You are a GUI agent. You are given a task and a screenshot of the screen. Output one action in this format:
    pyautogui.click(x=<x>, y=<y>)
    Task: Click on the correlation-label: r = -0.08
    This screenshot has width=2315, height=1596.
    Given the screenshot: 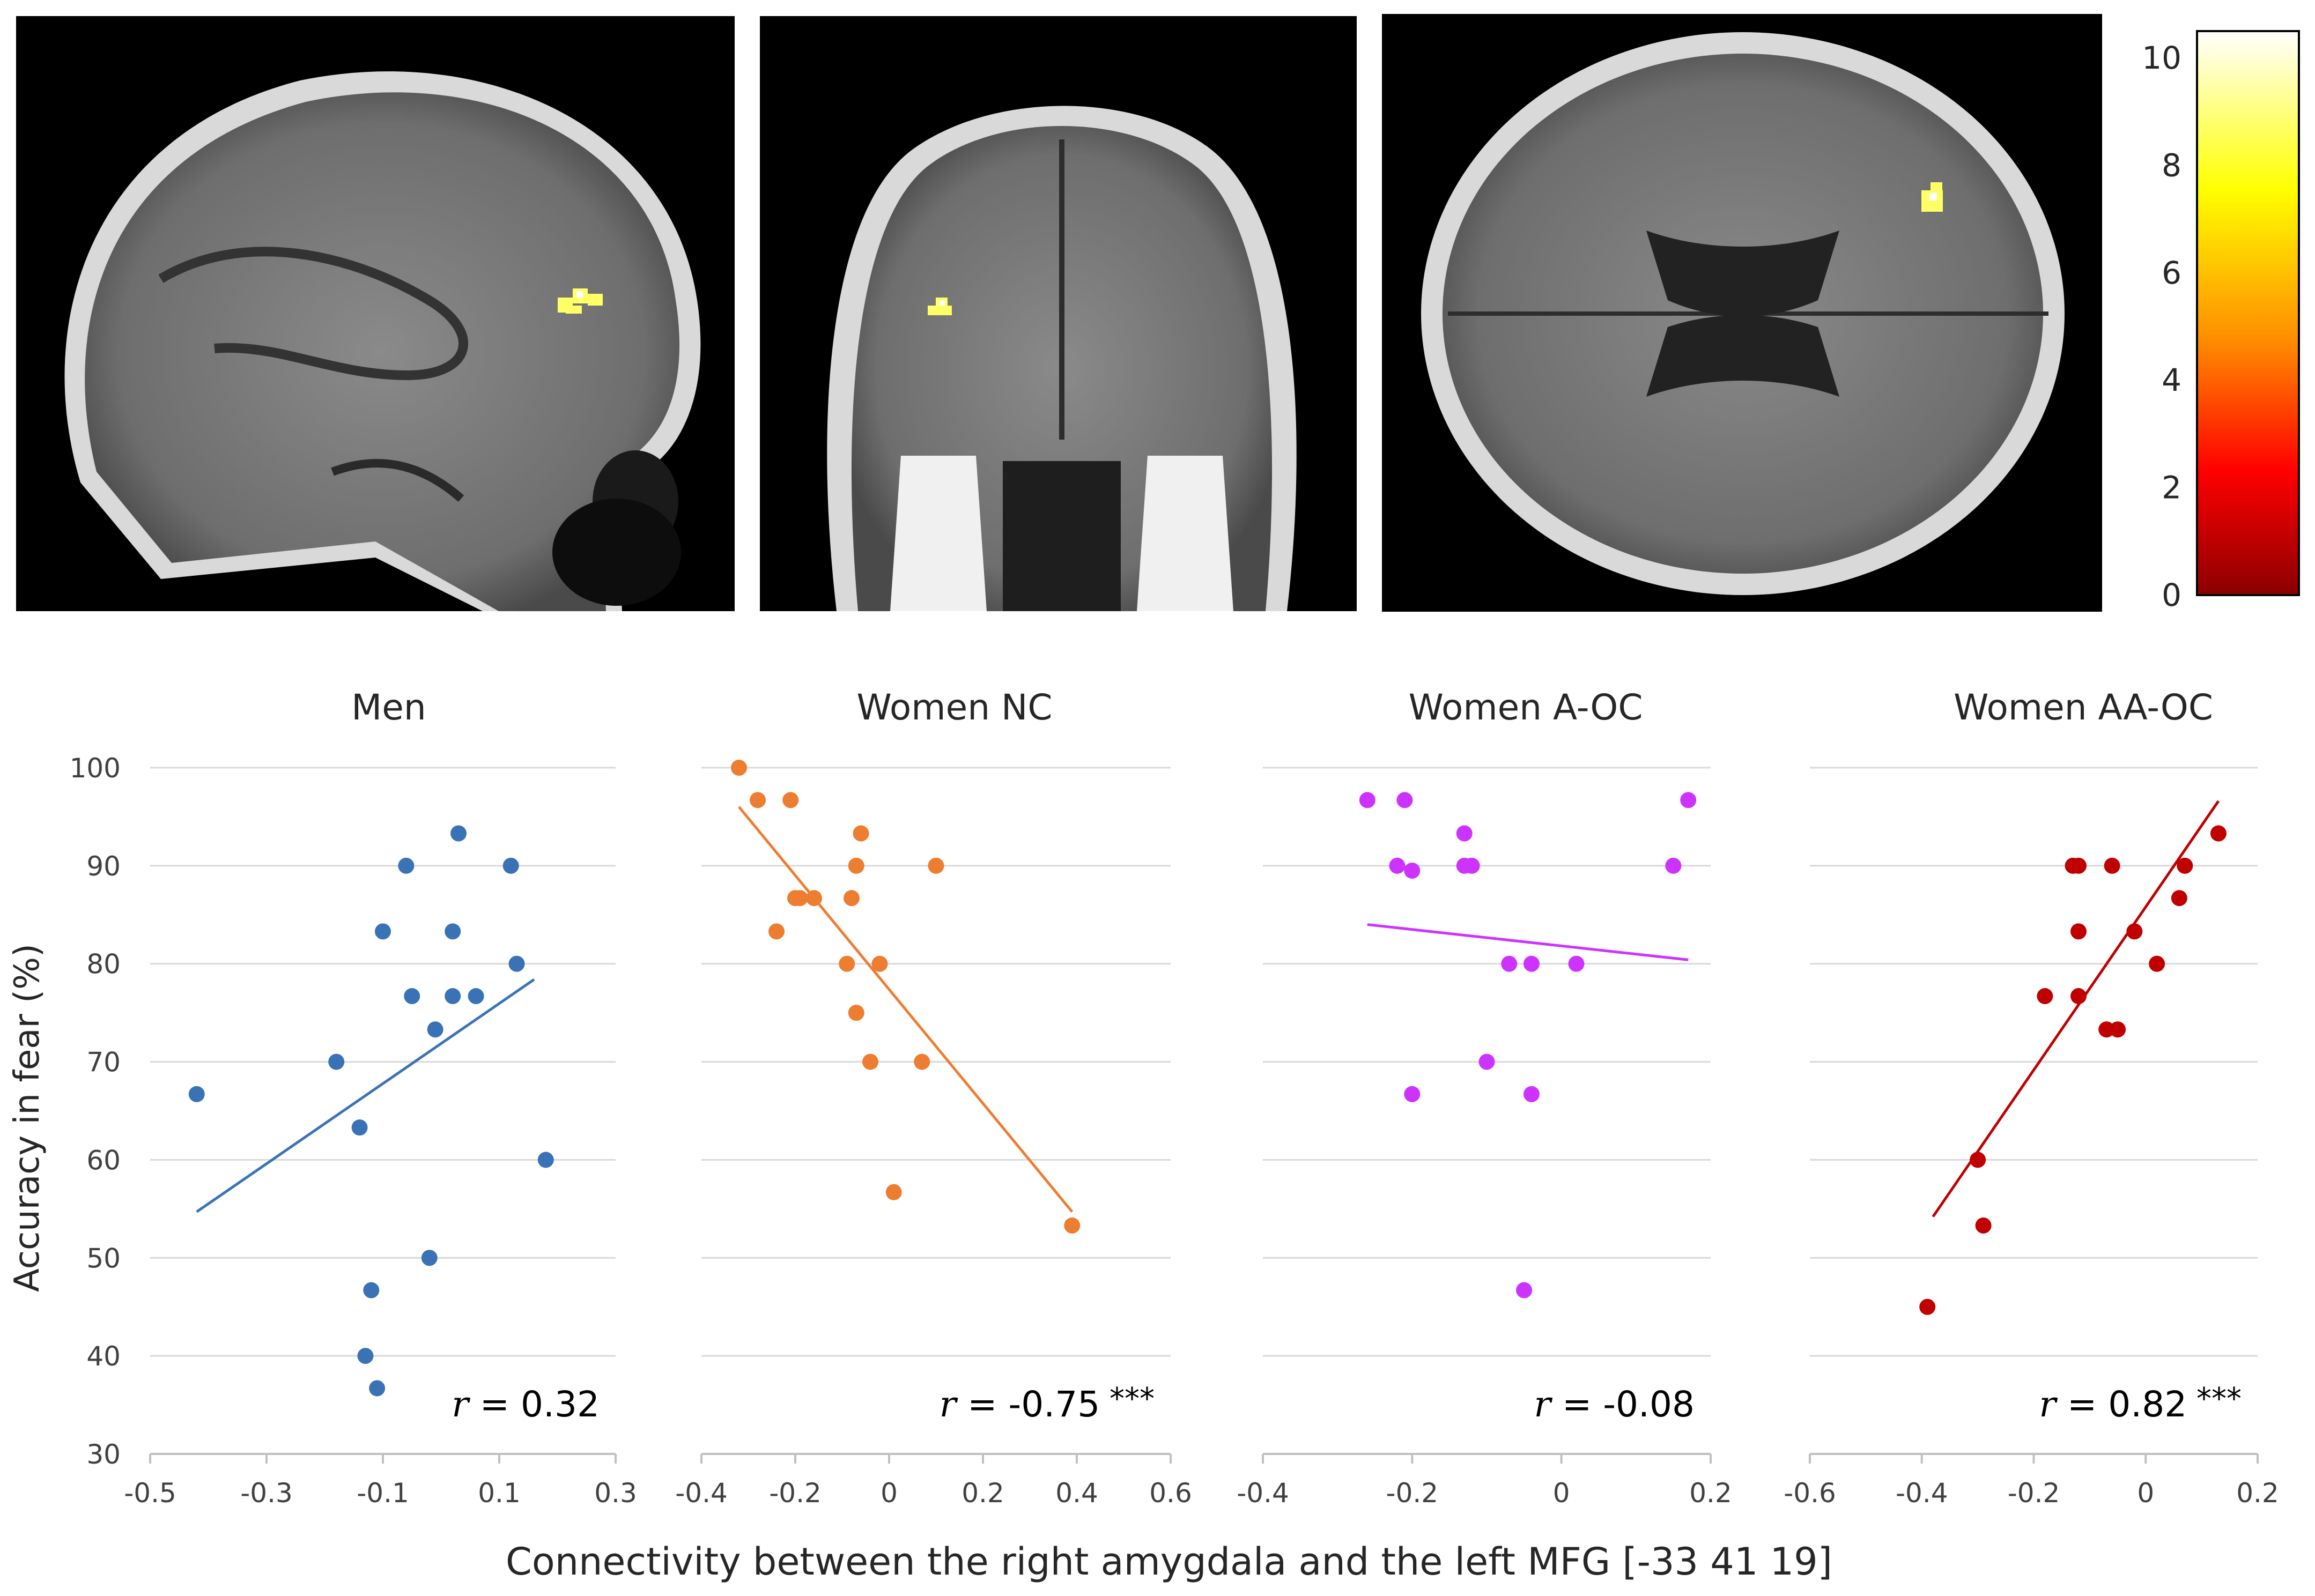 What is the action you would take?
    pyautogui.click(x=1614, y=1405)
    